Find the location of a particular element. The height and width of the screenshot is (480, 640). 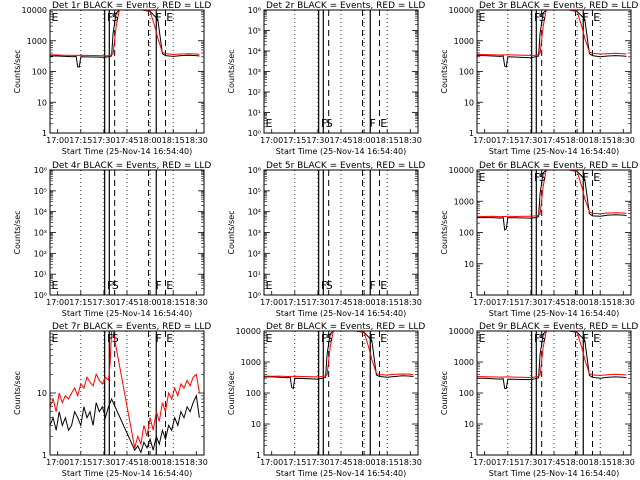

chart-title: Det 7r BLACK = Events, RED = LLD is located at coordinates (131, 327).